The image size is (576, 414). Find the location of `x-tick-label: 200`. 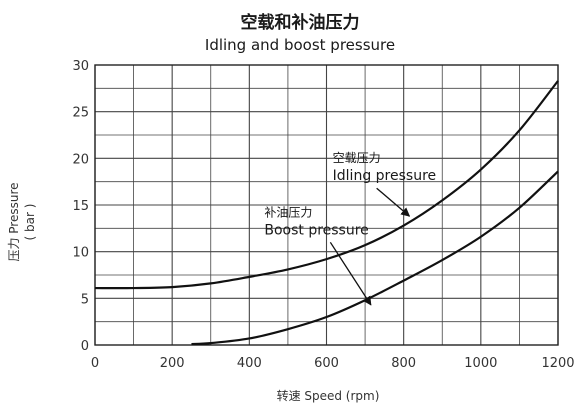

x-tick-label: 200 is located at coordinates (172, 363).